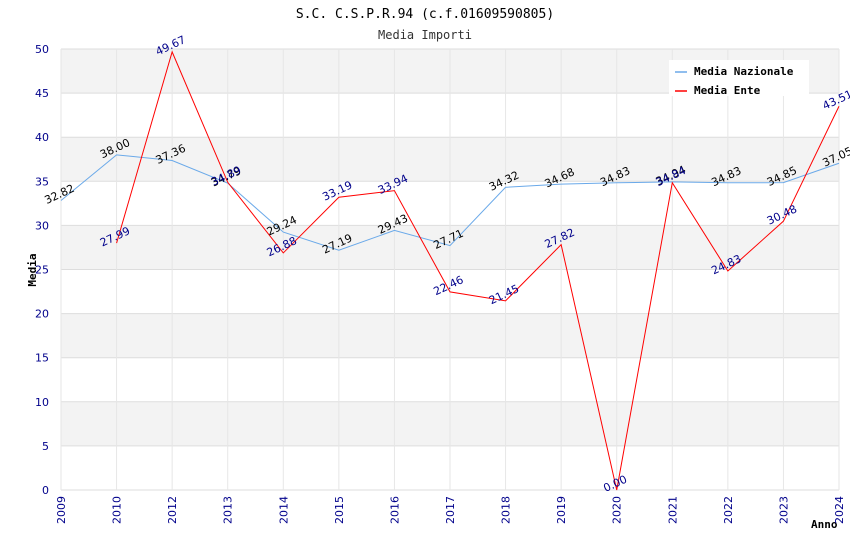  I want to click on x-tick-label: 2018, so click(506, 510).